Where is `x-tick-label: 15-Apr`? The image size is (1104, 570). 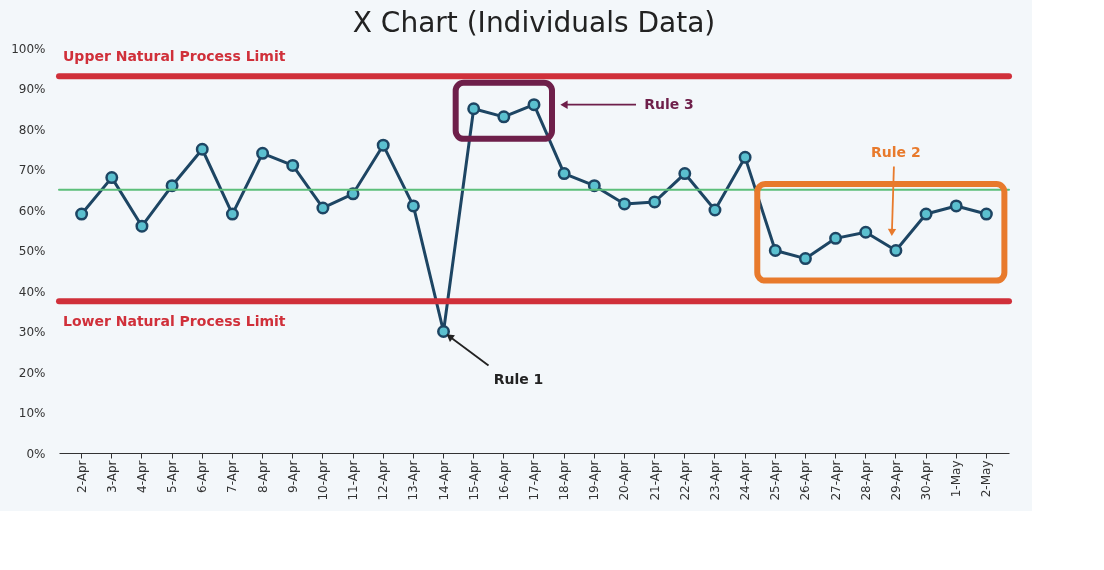
x-tick-label: 15-Apr is located at coordinates (473, 480).